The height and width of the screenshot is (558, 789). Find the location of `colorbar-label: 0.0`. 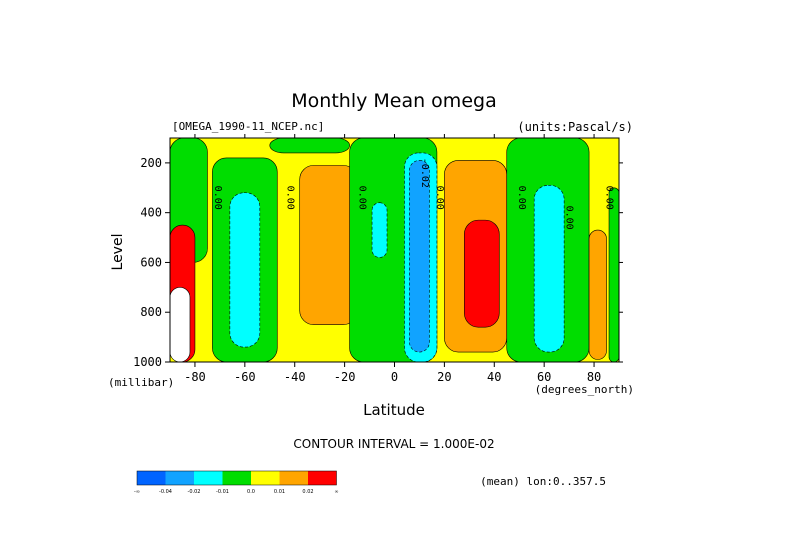

colorbar-label: 0.0 is located at coordinates (251, 492).